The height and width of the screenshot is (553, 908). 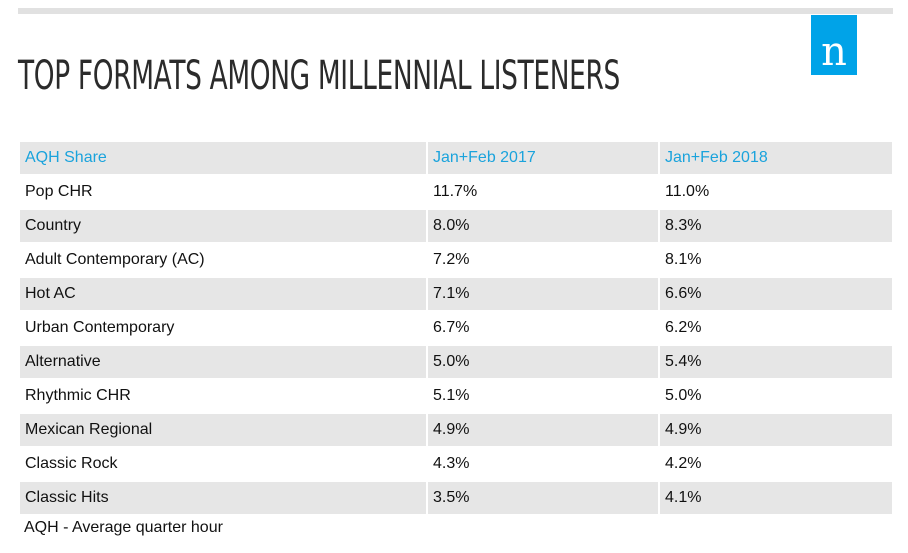 I want to click on share-2017-cell: 4.9%, so click(x=543, y=430).